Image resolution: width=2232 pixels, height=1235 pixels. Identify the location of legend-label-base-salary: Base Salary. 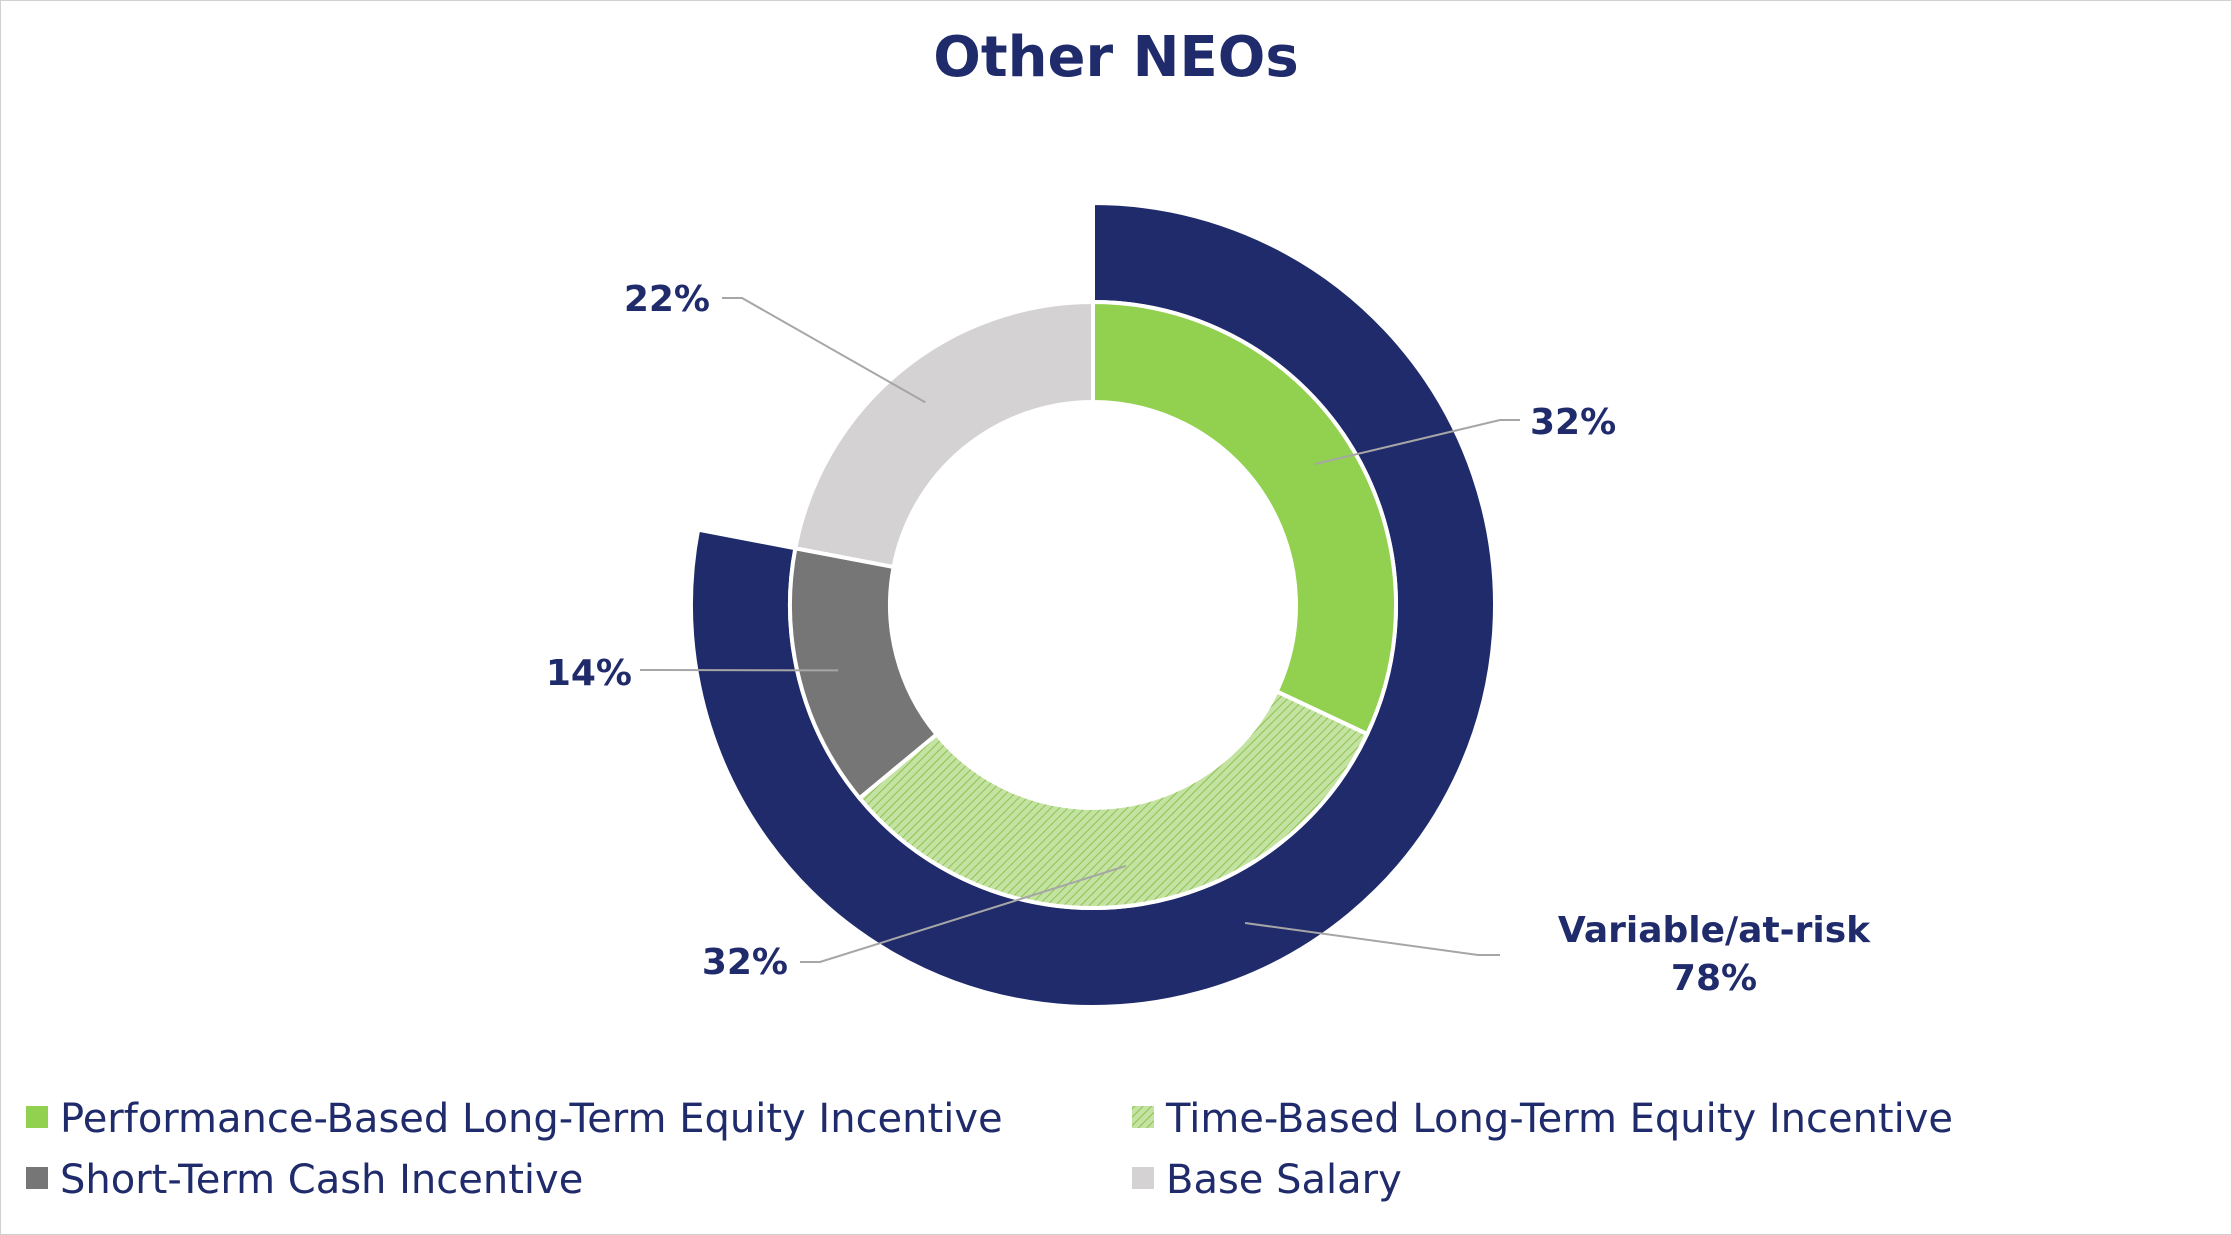
(1284, 1180).